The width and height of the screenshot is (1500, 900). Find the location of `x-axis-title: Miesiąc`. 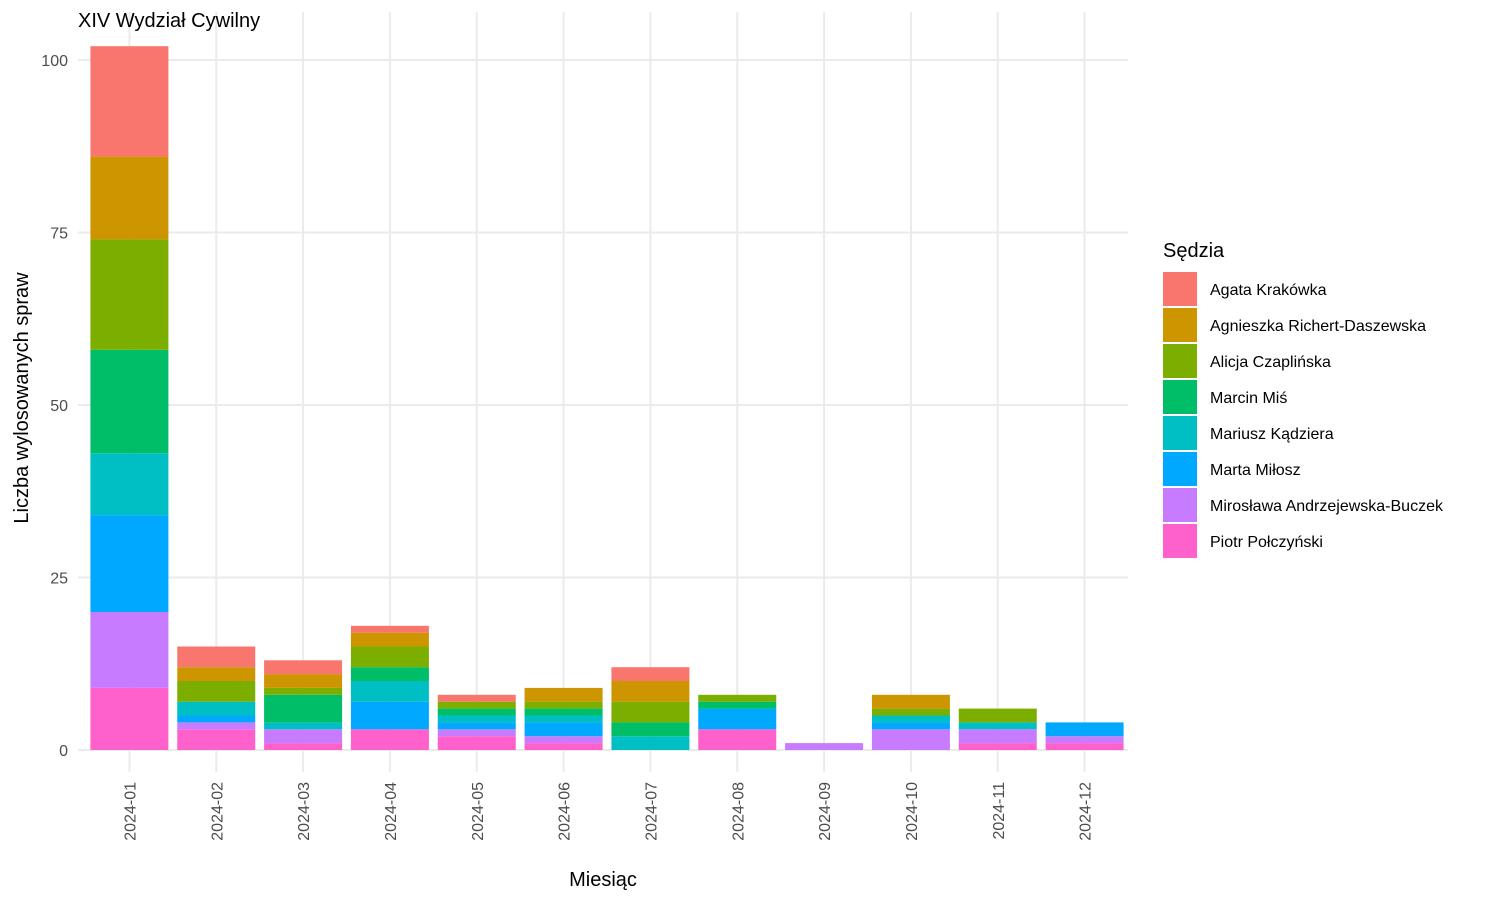

x-axis-title: Miesiąc is located at coordinates (603, 880).